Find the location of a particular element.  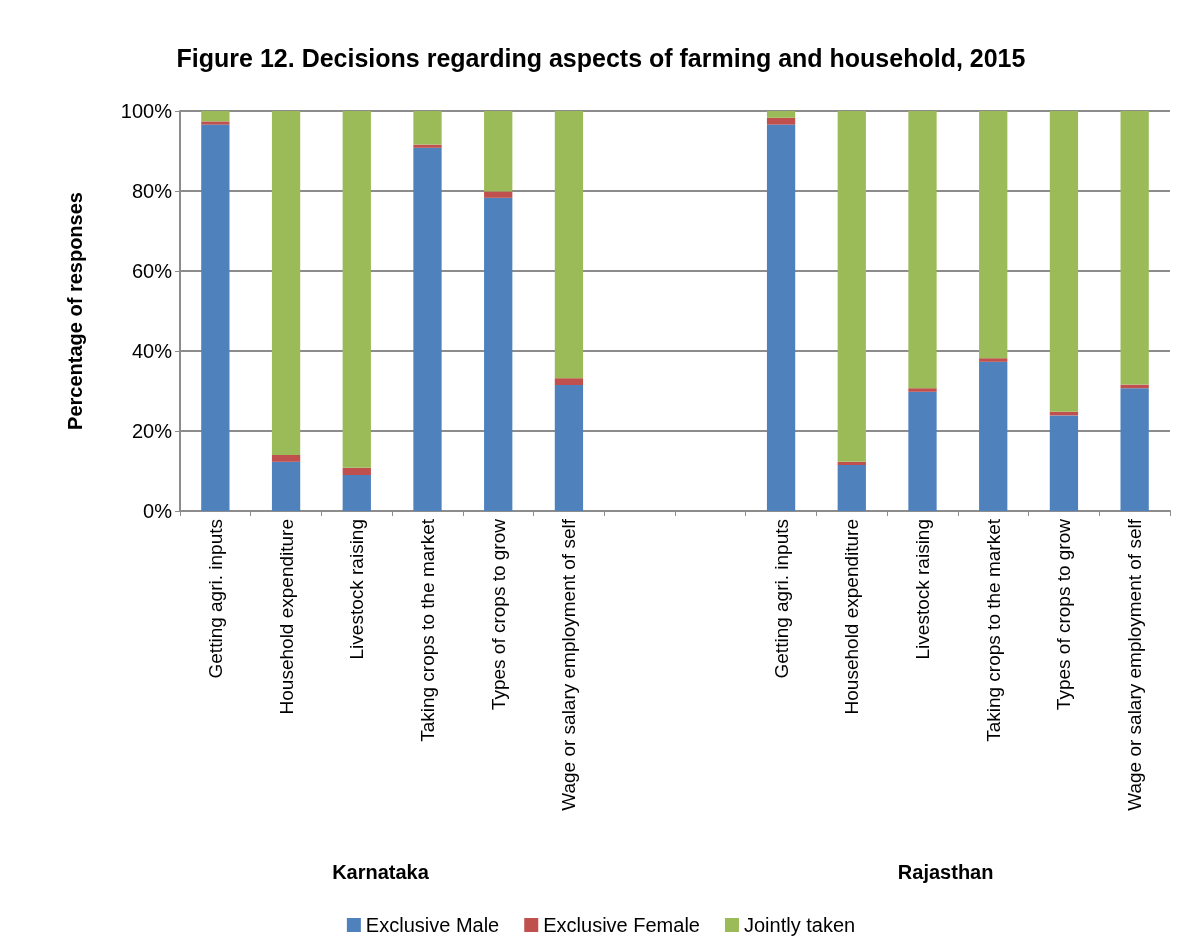

y-tick-label: 0% is located at coordinates (158, 511).